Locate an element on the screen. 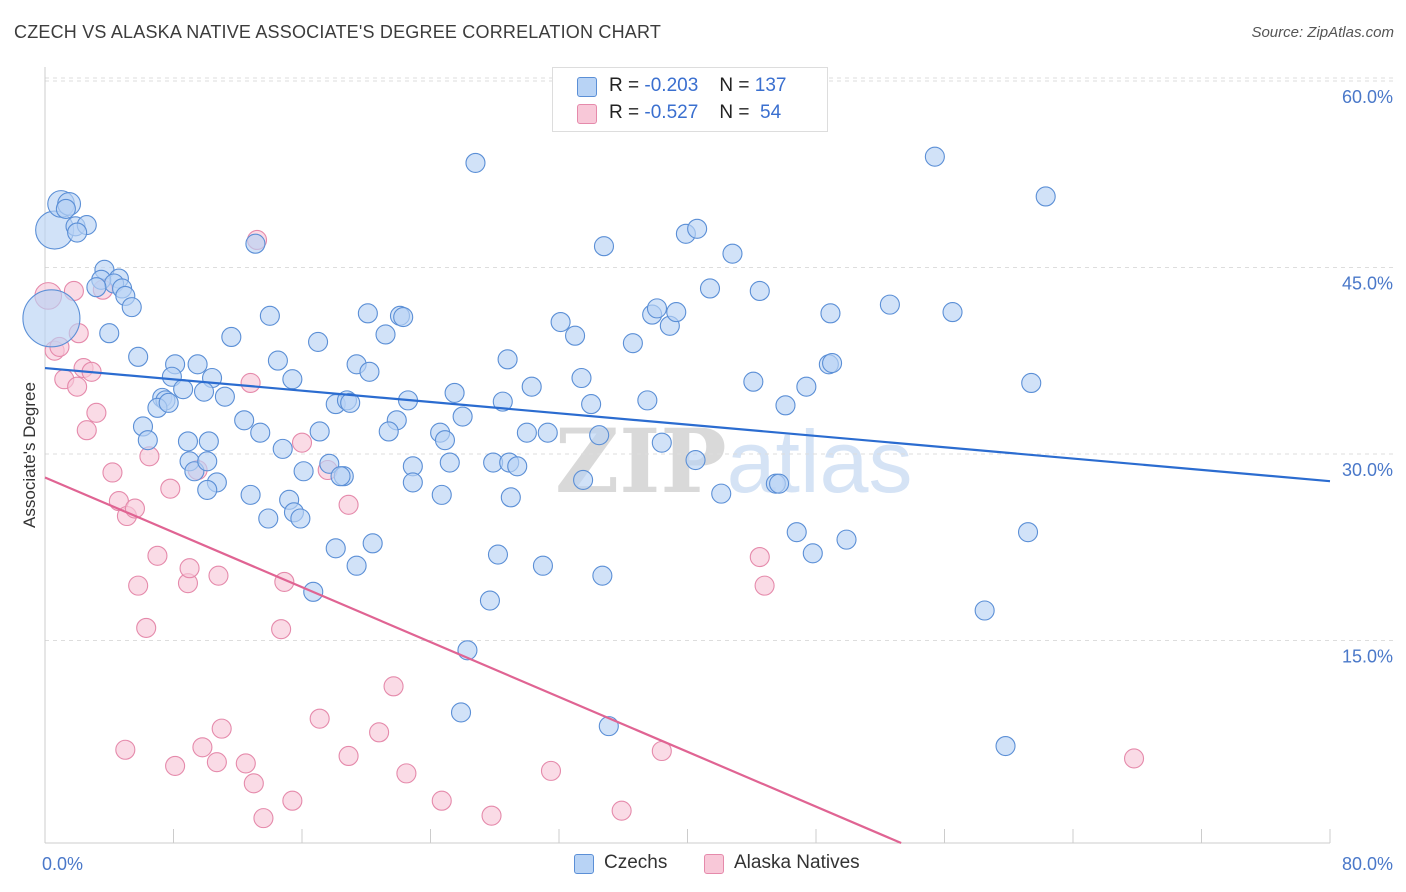 The width and height of the screenshot is (1406, 892). alaska-swatch is located at coordinates (587, 114).